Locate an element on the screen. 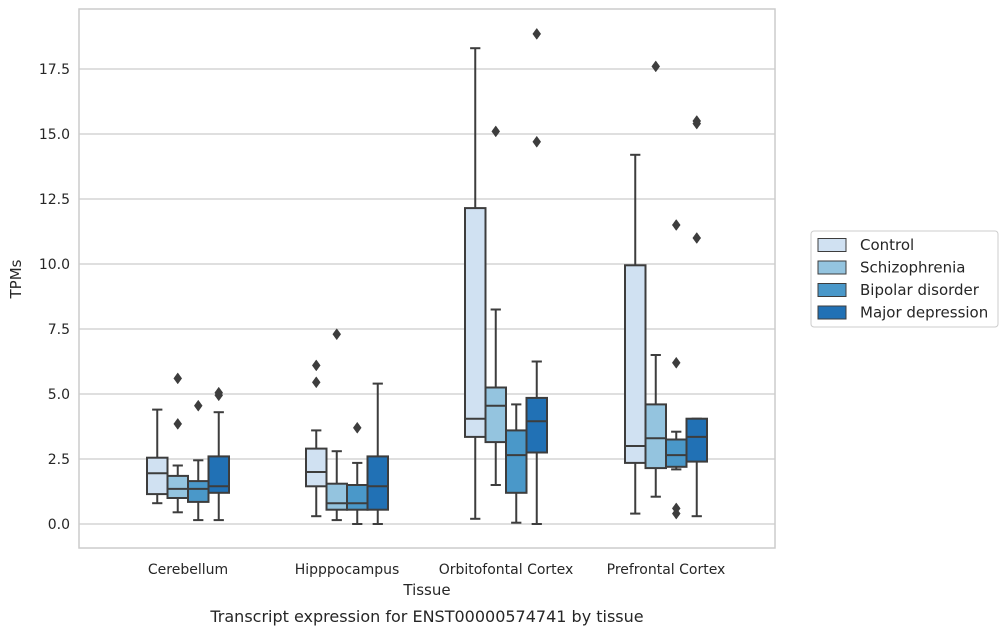  y-tick-label: 2.5 is located at coordinates (59, 460).